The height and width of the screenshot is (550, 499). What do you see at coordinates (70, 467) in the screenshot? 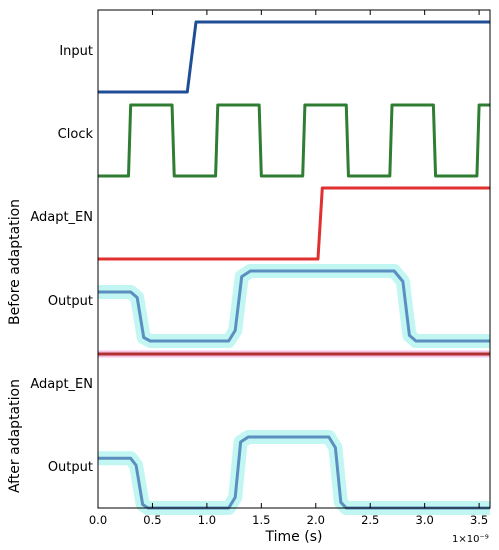
I see `output-after-label: Output` at bounding box center [70, 467].